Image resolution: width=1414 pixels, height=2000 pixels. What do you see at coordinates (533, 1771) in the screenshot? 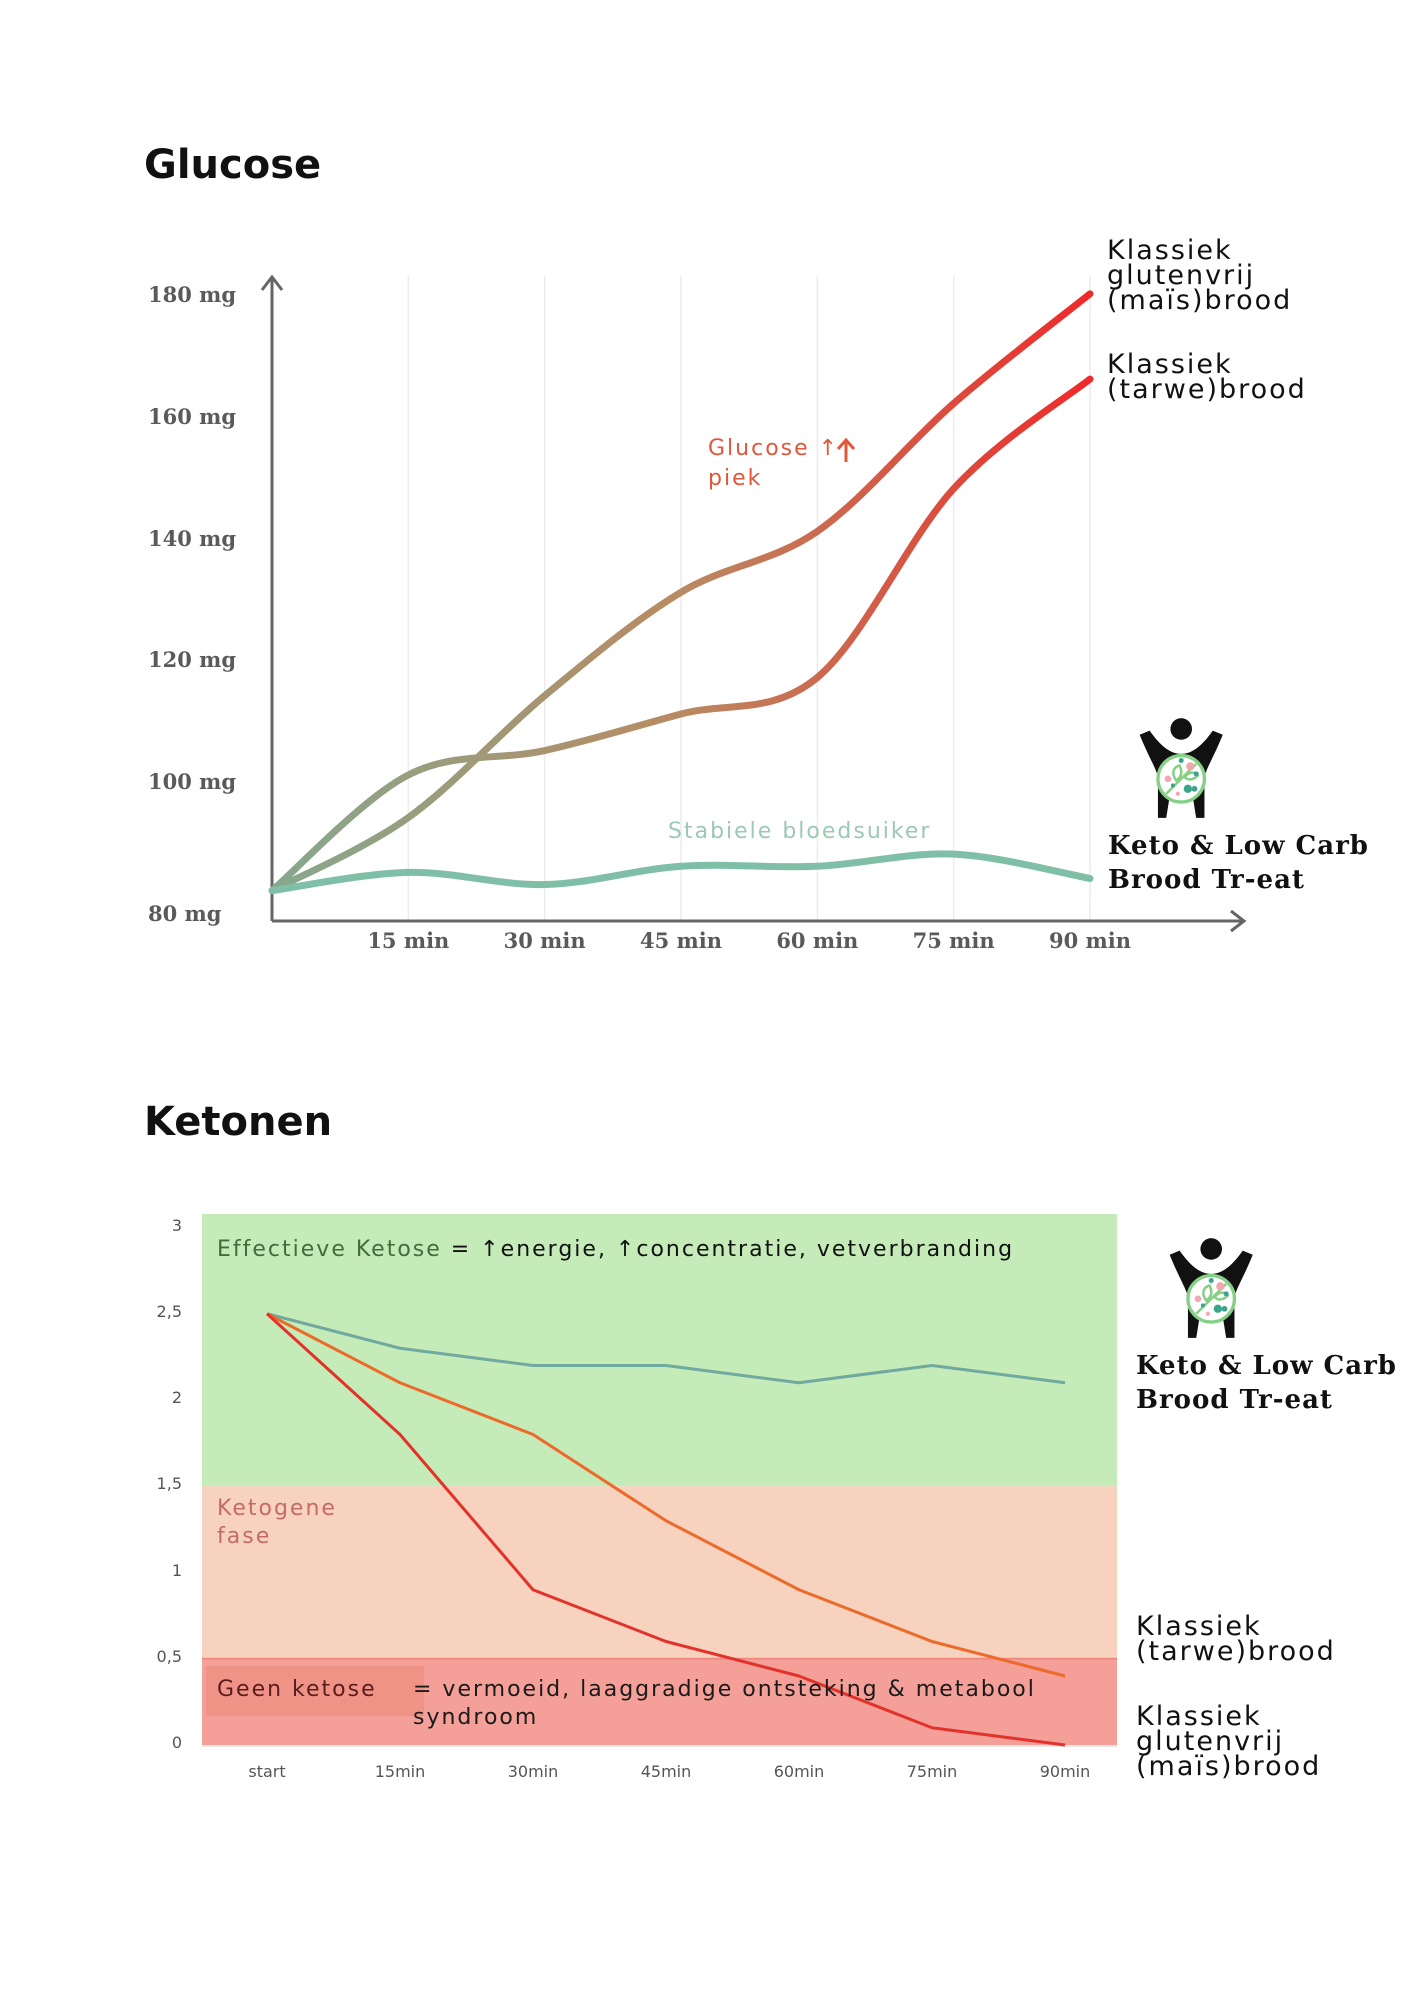
I see `x-tick-label: 30min` at bounding box center [533, 1771].